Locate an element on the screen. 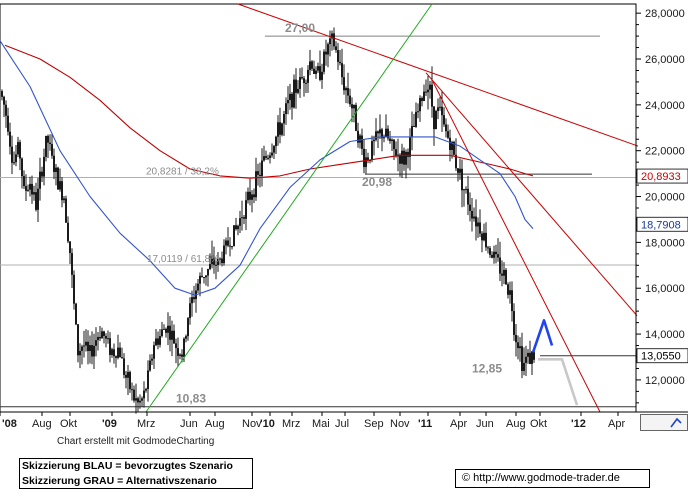  scenario-sketches is located at coordinates (555, 362).